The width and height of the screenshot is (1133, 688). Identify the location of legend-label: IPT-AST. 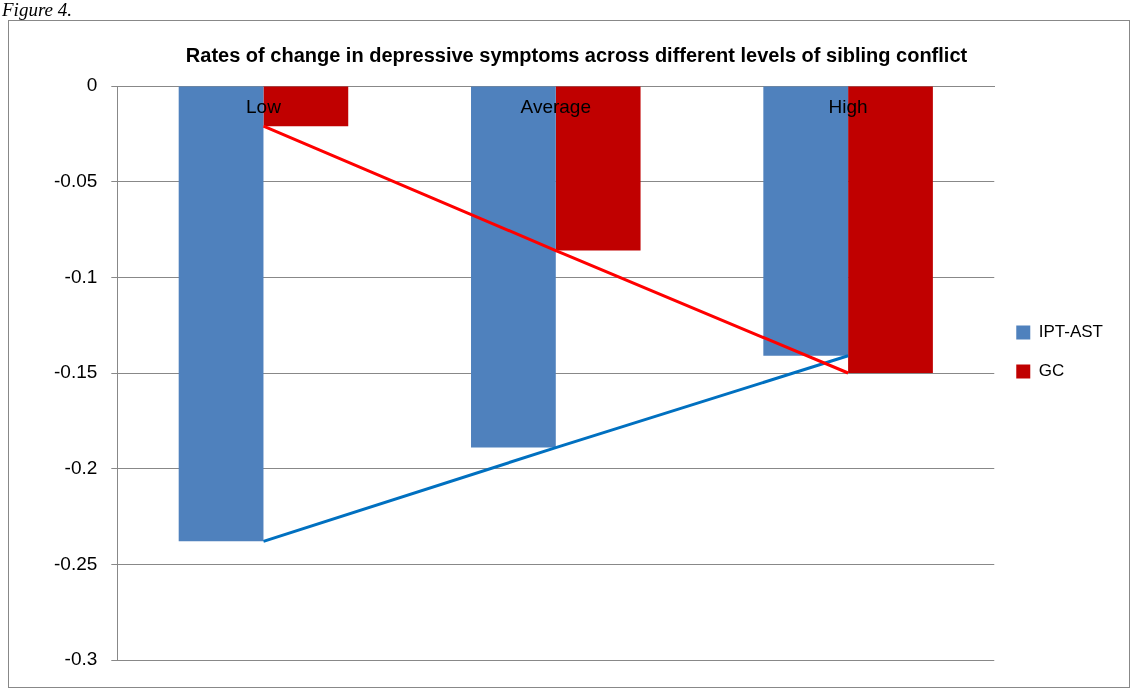
(1070, 332).